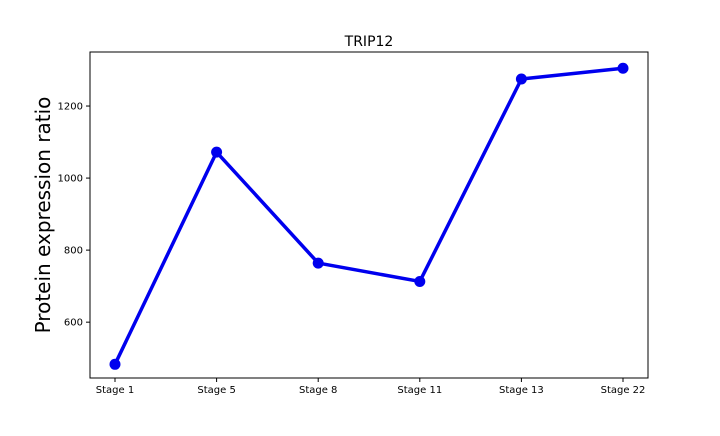 The image size is (720, 436). What do you see at coordinates (43, 215) in the screenshot?
I see `y-axis-label: Protein expression ratio` at bounding box center [43, 215].